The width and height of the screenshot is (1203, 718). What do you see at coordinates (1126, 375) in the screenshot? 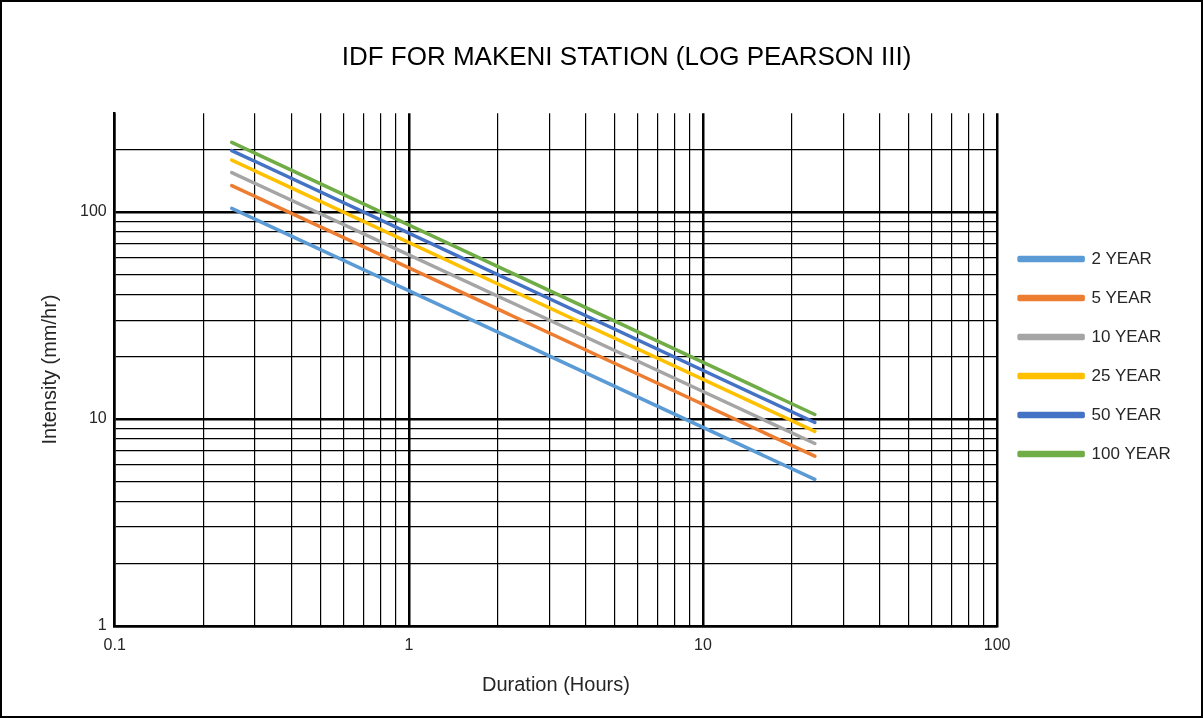
I see `legend-label: 25 YEAR` at bounding box center [1126, 375].